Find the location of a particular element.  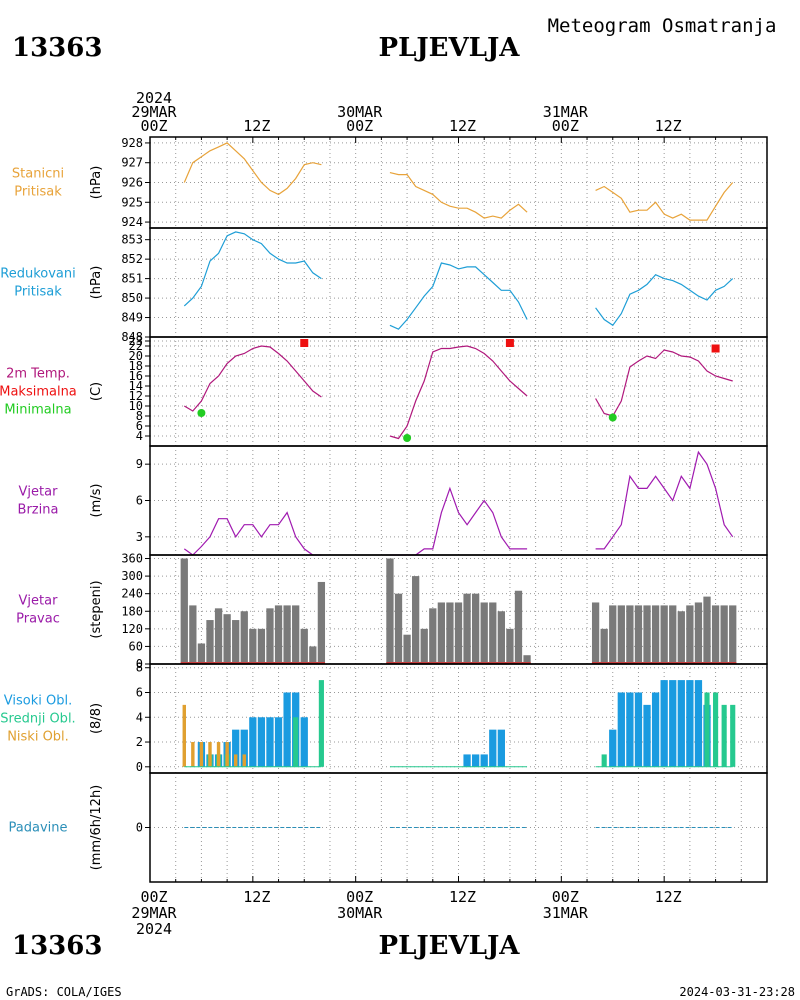

y-tick-label: 18 is located at coordinates (136, 366).